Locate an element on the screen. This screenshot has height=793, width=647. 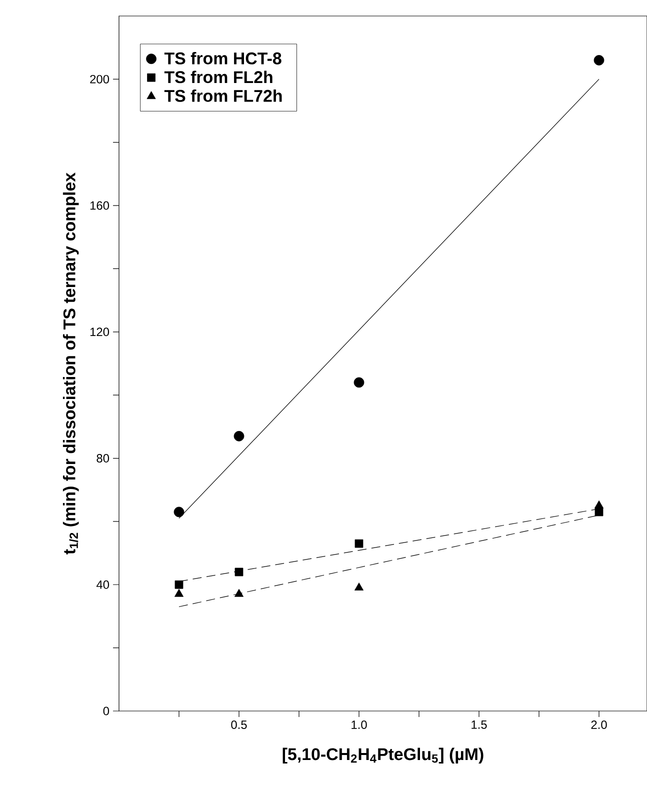
y-tick-label: 200 is located at coordinates (100, 79).